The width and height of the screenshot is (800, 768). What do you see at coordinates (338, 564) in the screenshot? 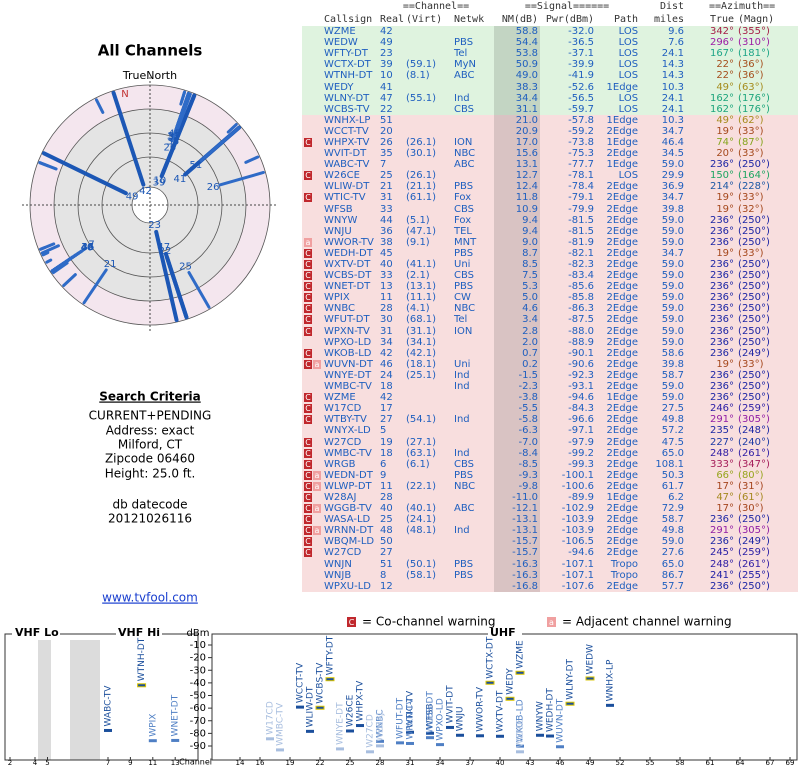
I see `cell-callsign: WNJN` at bounding box center [338, 564].